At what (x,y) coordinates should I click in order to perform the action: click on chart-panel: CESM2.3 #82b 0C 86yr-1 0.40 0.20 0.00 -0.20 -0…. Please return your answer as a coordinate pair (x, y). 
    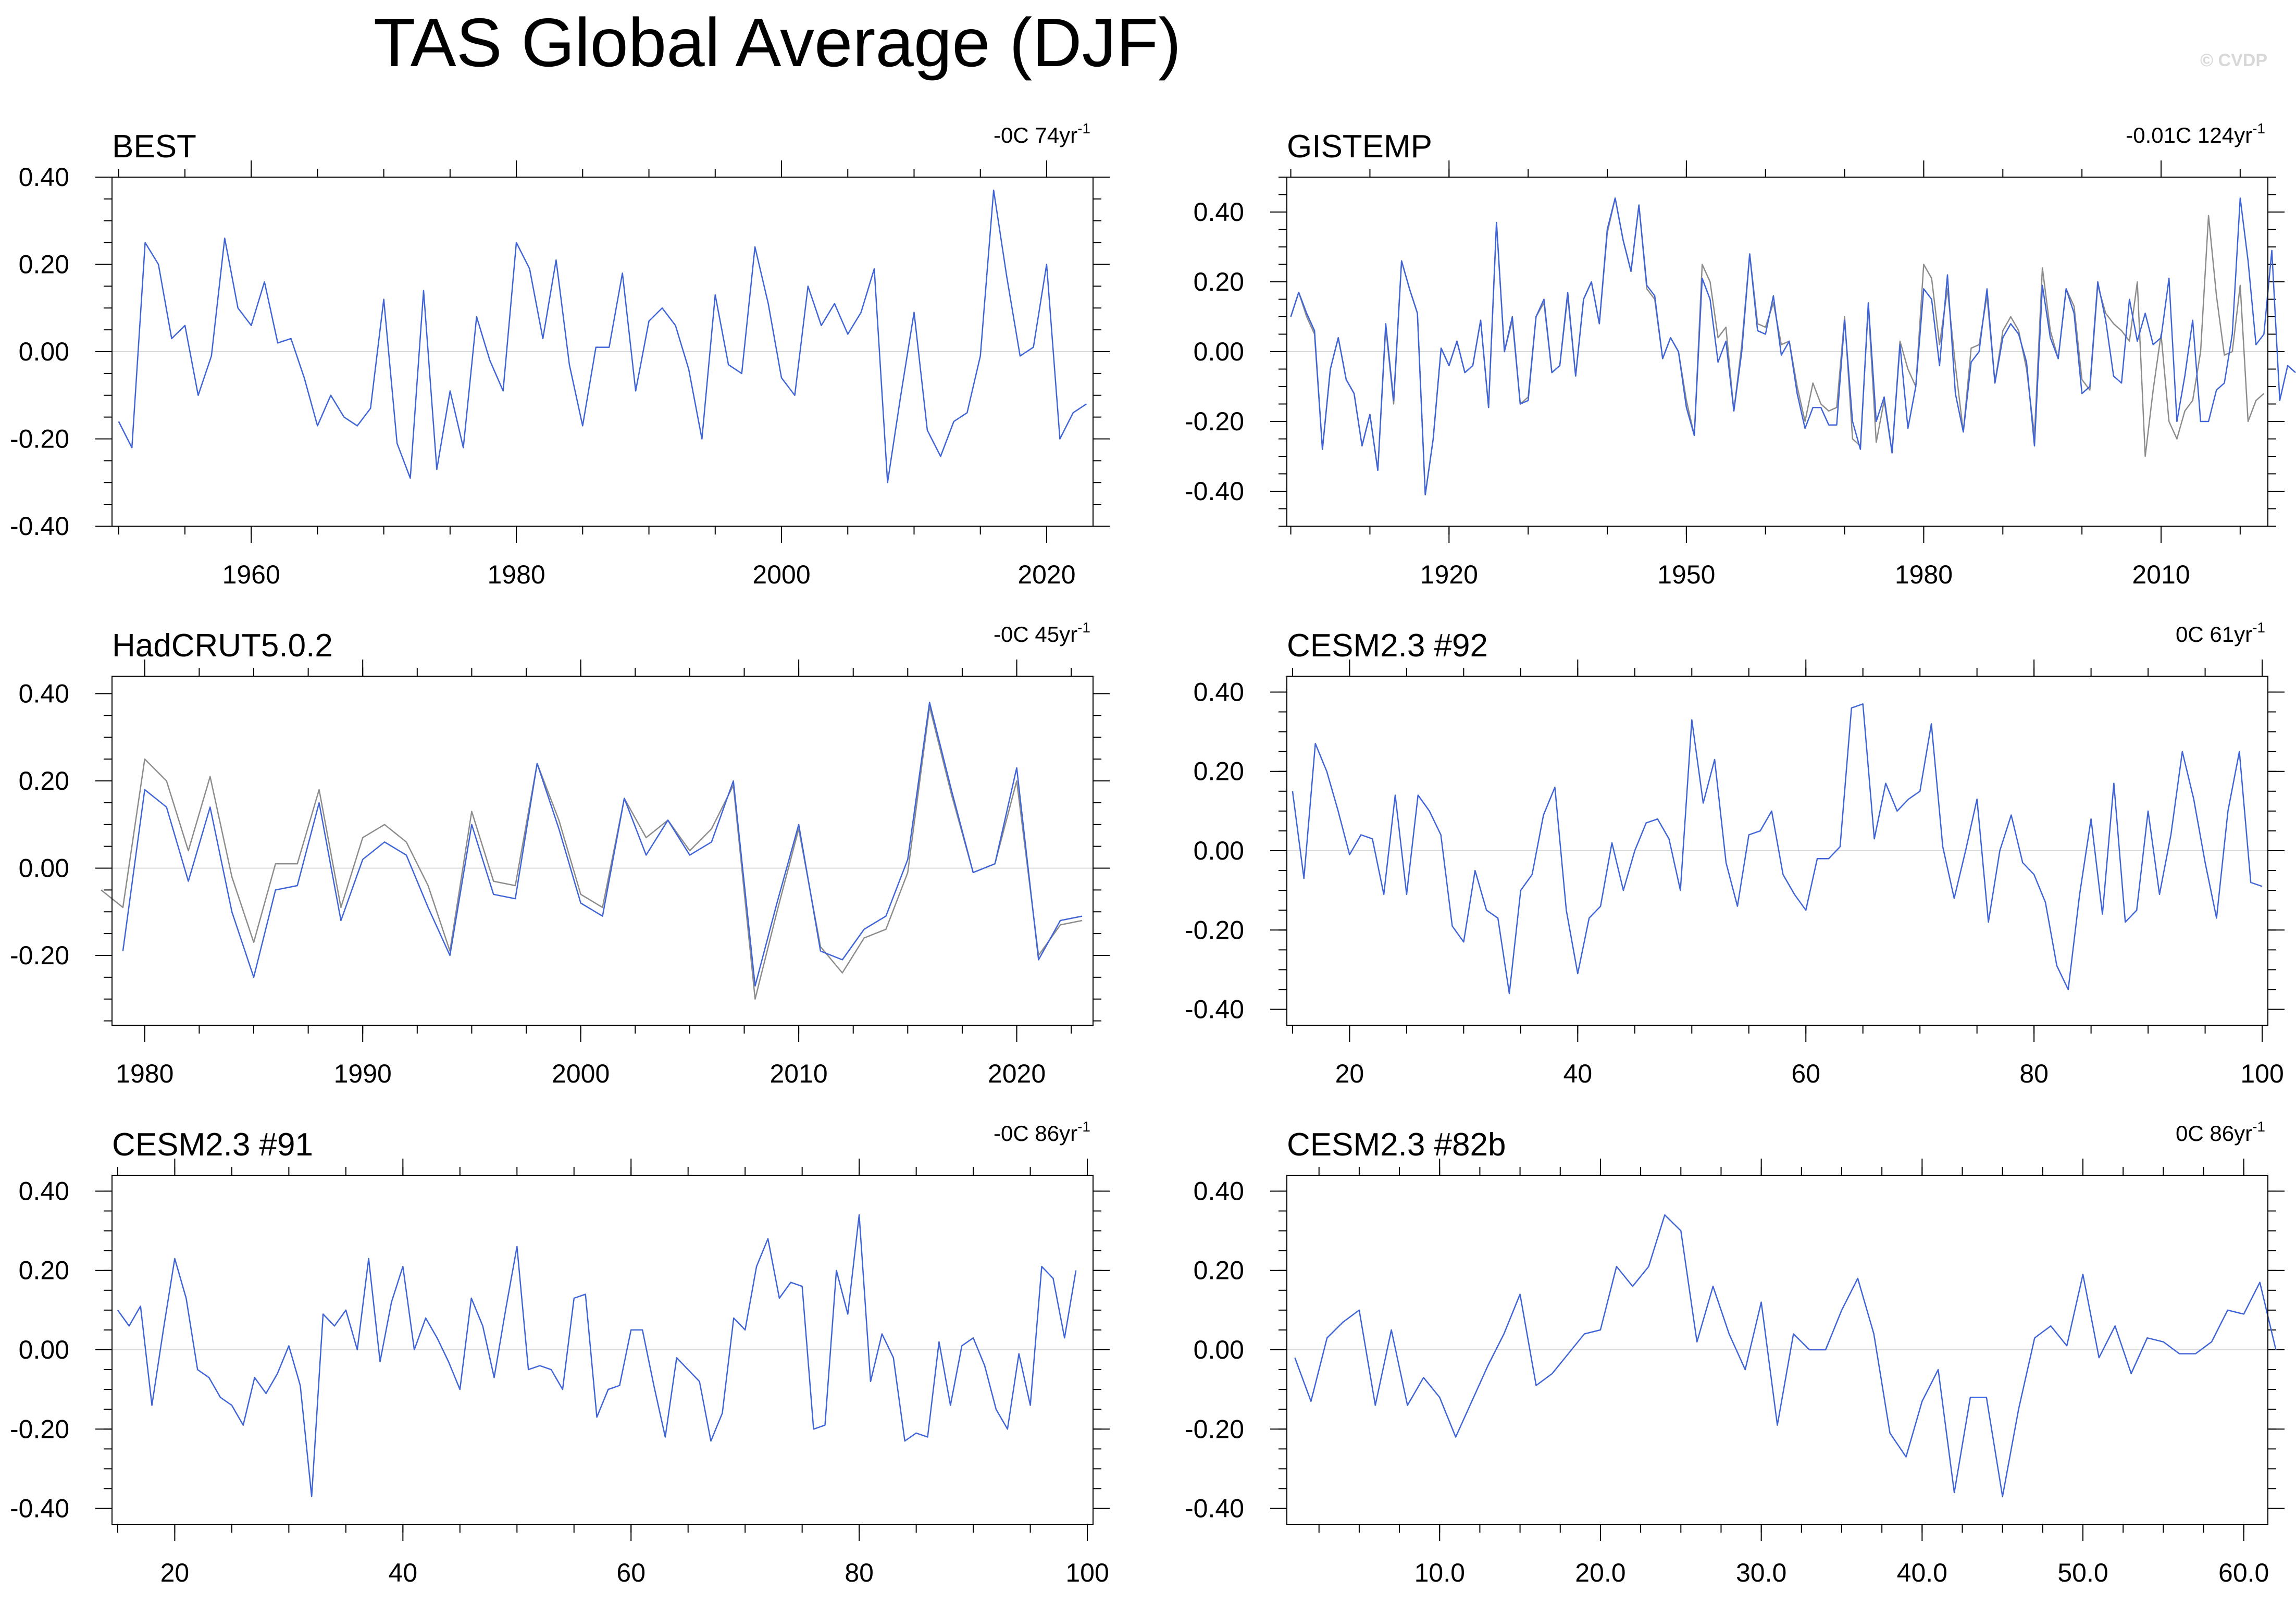
    Looking at the image, I should click on (1735, 1352).